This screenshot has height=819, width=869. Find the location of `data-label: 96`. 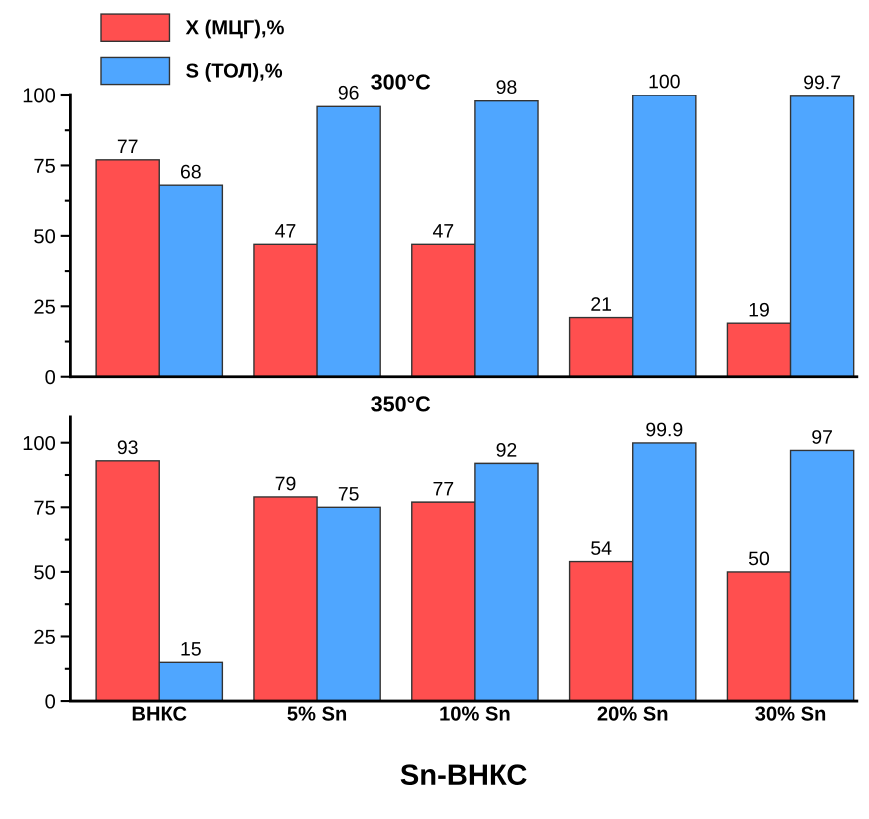

data-label: 96 is located at coordinates (348, 93).